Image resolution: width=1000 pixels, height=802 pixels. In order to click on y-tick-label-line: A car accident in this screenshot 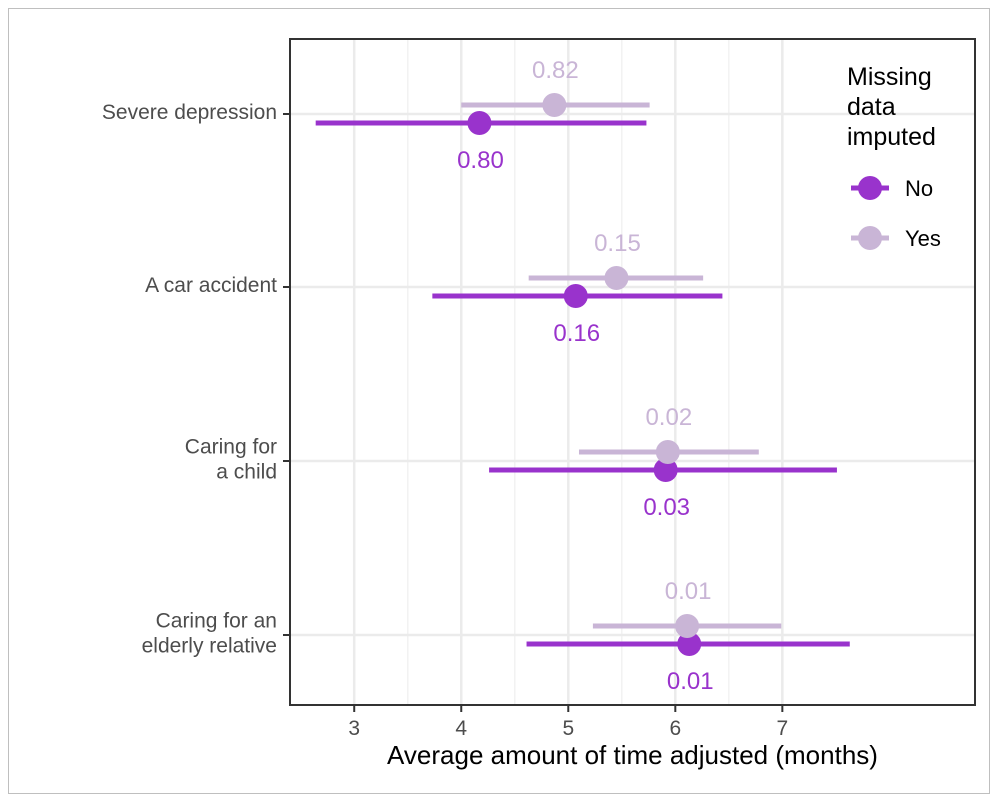, I will do `click(211, 285)`.